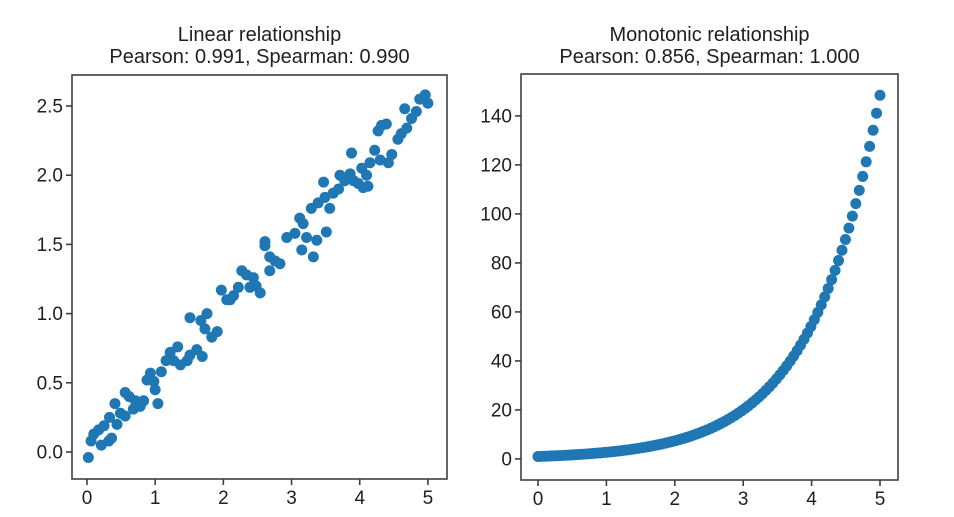  Describe the element at coordinates (506, 459) in the screenshot. I see `y-tick-label: 0` at that location.